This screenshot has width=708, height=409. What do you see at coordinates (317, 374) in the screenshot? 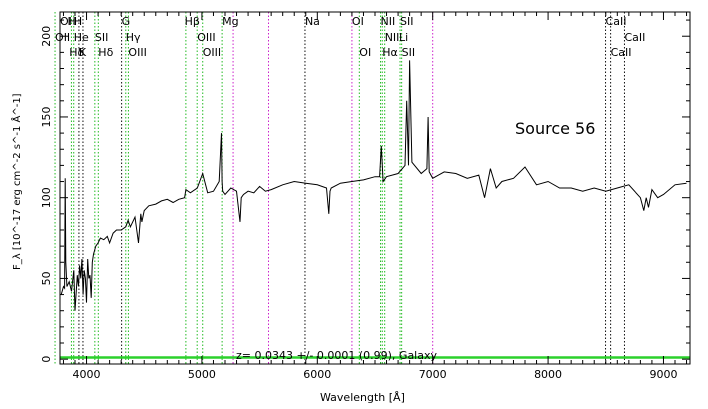
I see `x-tick-label: 6000` at bounding box center [317, 374].